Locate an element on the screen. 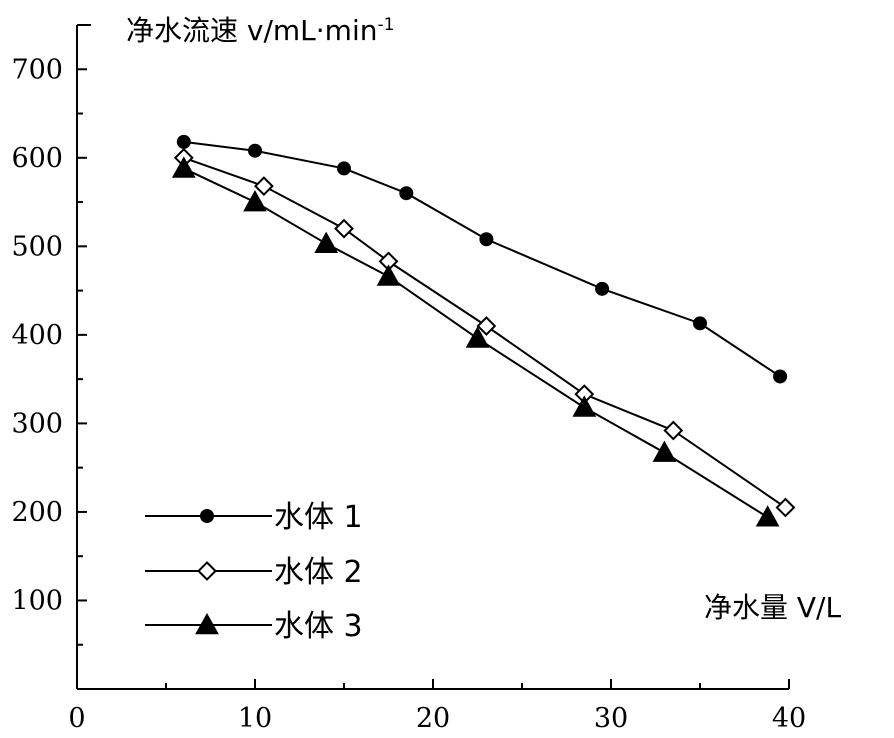  y-tick-label: 600 is located at coordinates (37, 158).